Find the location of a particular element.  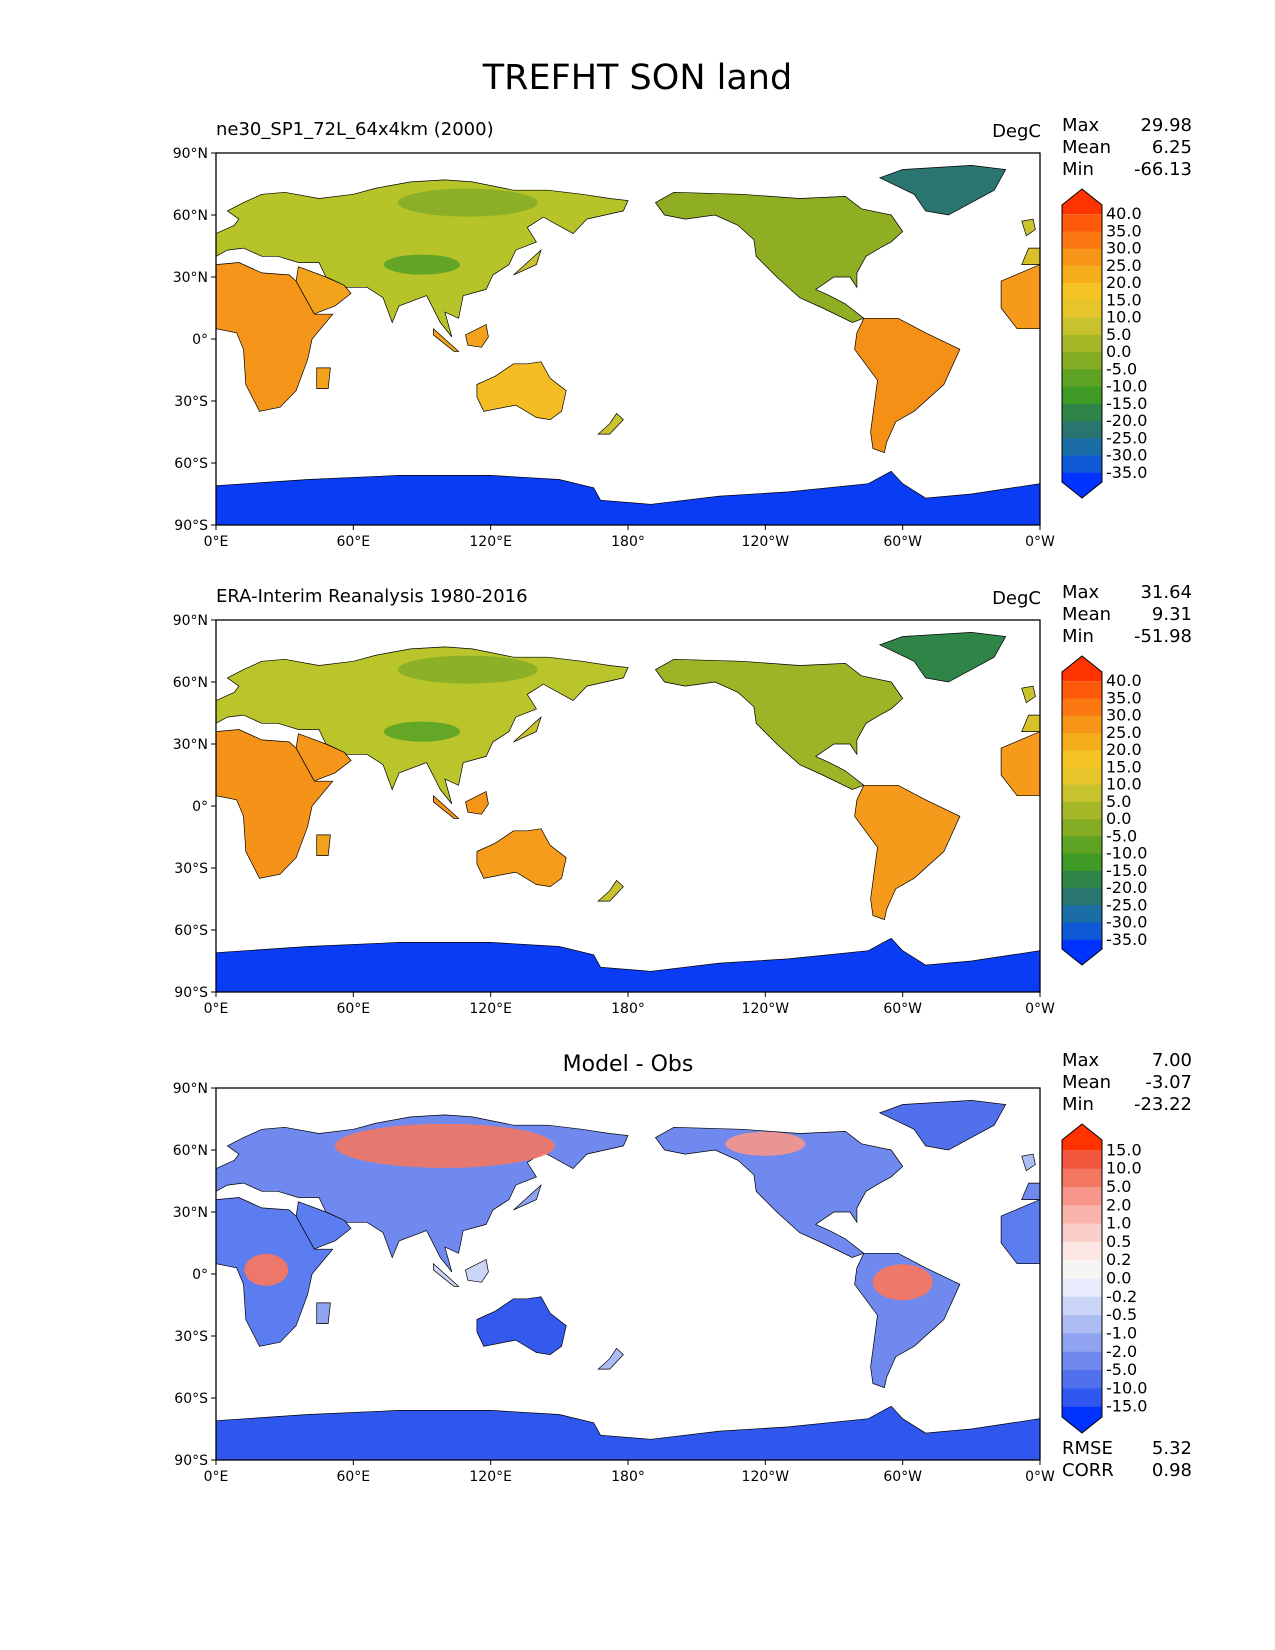

land-samerica is located at coordinates (907, 852).